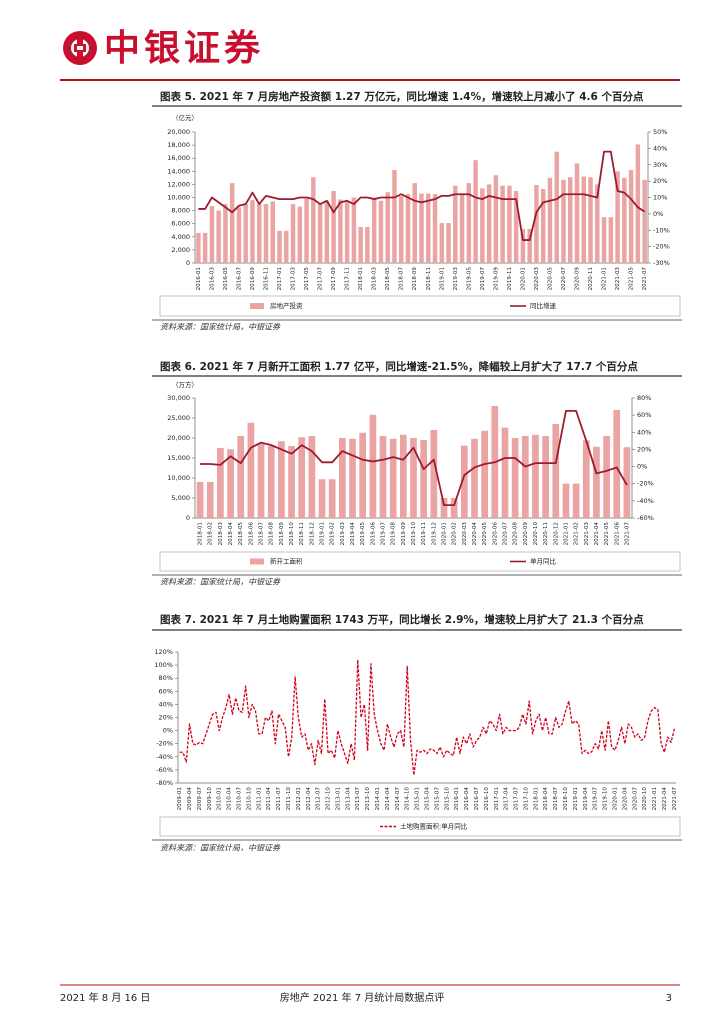 The width and height of the screenshot is (724, 1024). Describe the element at coordinates (418, 799) in the screenshot. I see `x-tick-label: 2015-01` at that location.